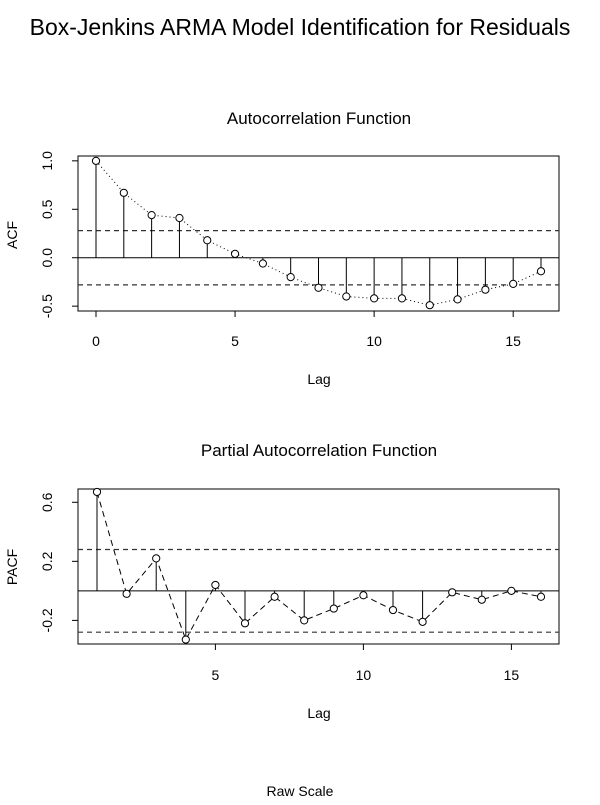  What do you see at coordinates (512, 675) in the screenshot?
I see `pacf-x-tick-label: 15` at bounding box center [512, 675].